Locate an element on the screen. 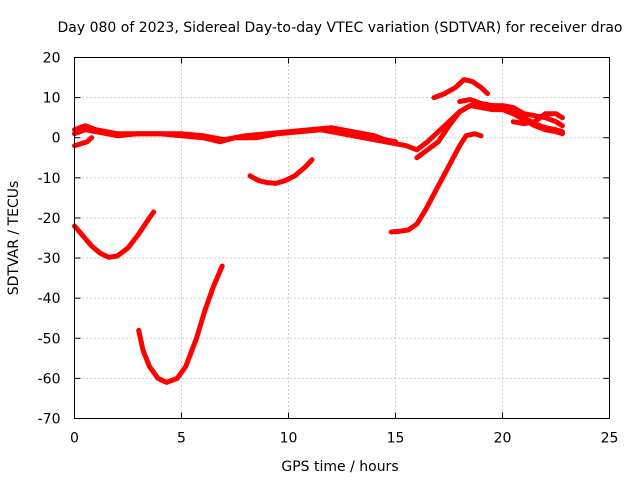 The height and width of the screenshot is (480, 640). series-line-s9 is located at coordinates (489, 132).